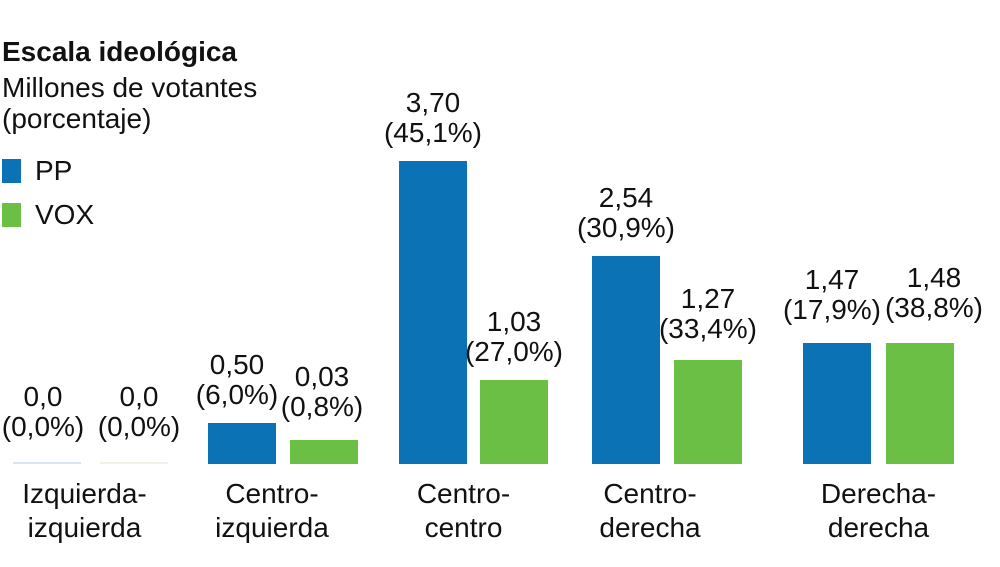  I want to click on value-label-vox-centro-derecha: 1,27, so click(708, 298).